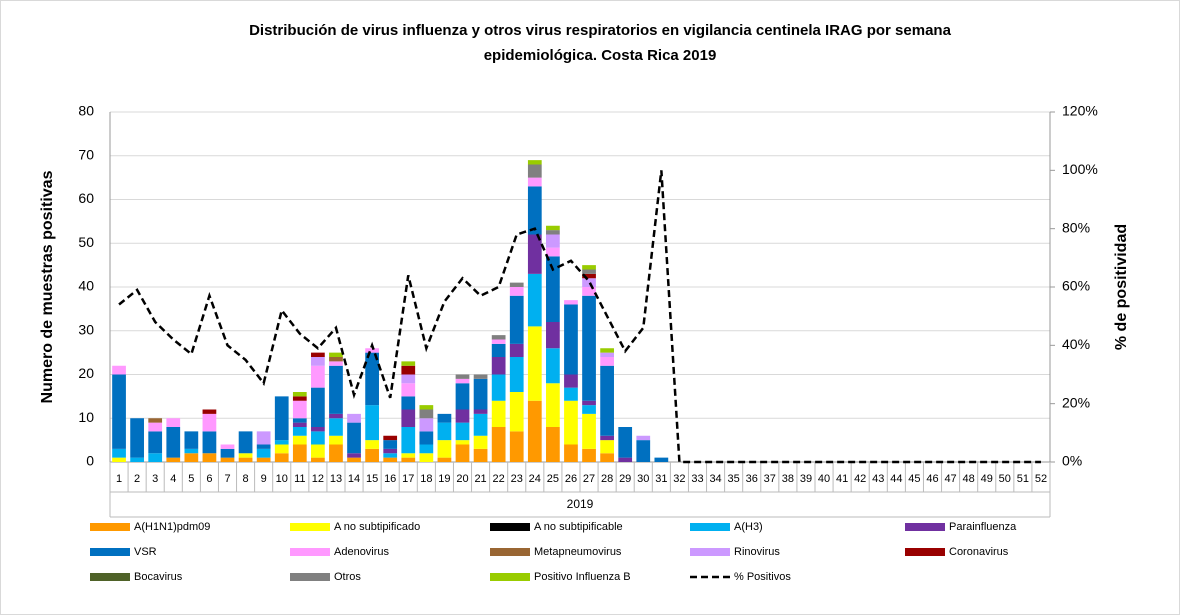 This screenshot has height=615, width=1180. I want to click on legend-label: Adenovirus, so click(362, 552).